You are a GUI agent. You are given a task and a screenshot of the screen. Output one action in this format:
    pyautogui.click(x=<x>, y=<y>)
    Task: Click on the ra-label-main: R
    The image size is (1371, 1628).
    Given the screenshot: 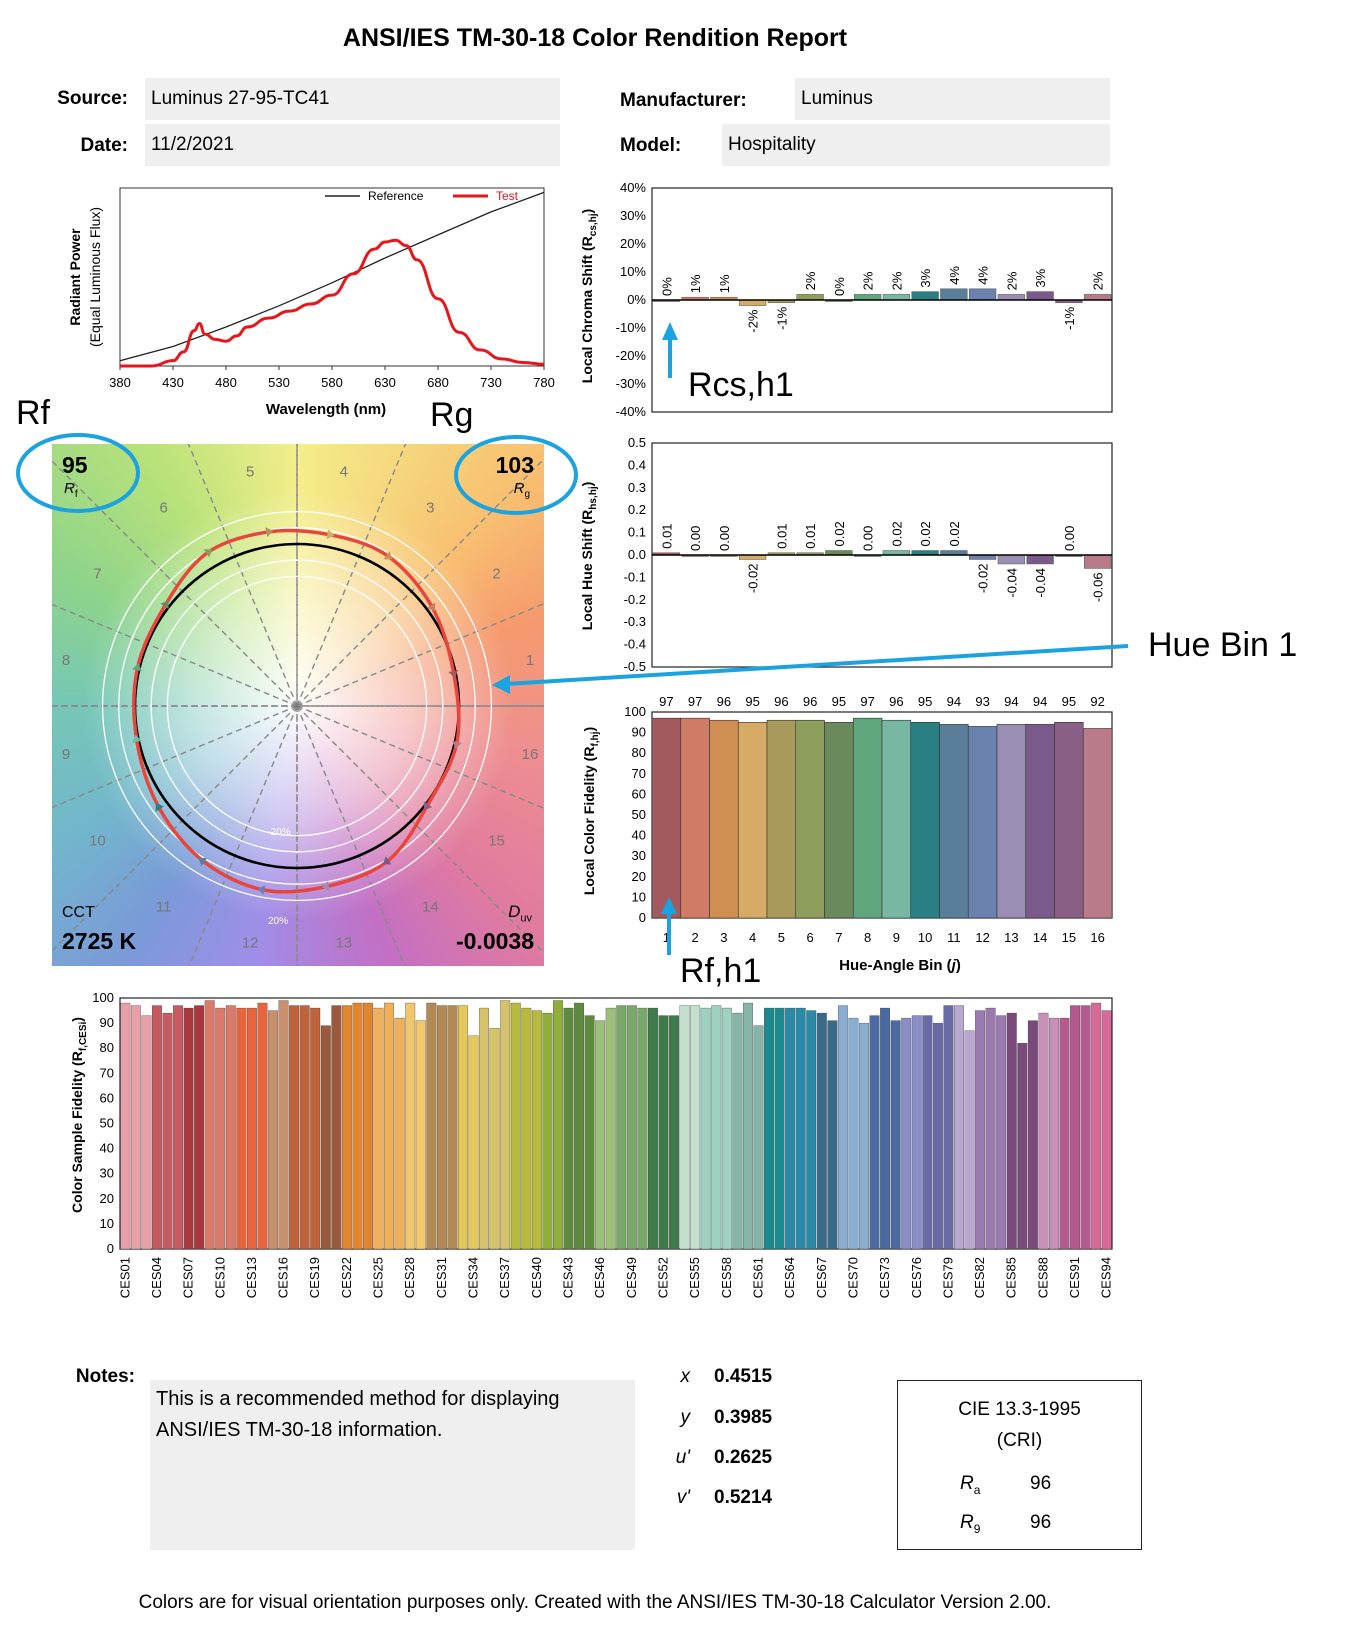 What is the action you would take?
    pyautogui.click(x=967, y=1483)
    